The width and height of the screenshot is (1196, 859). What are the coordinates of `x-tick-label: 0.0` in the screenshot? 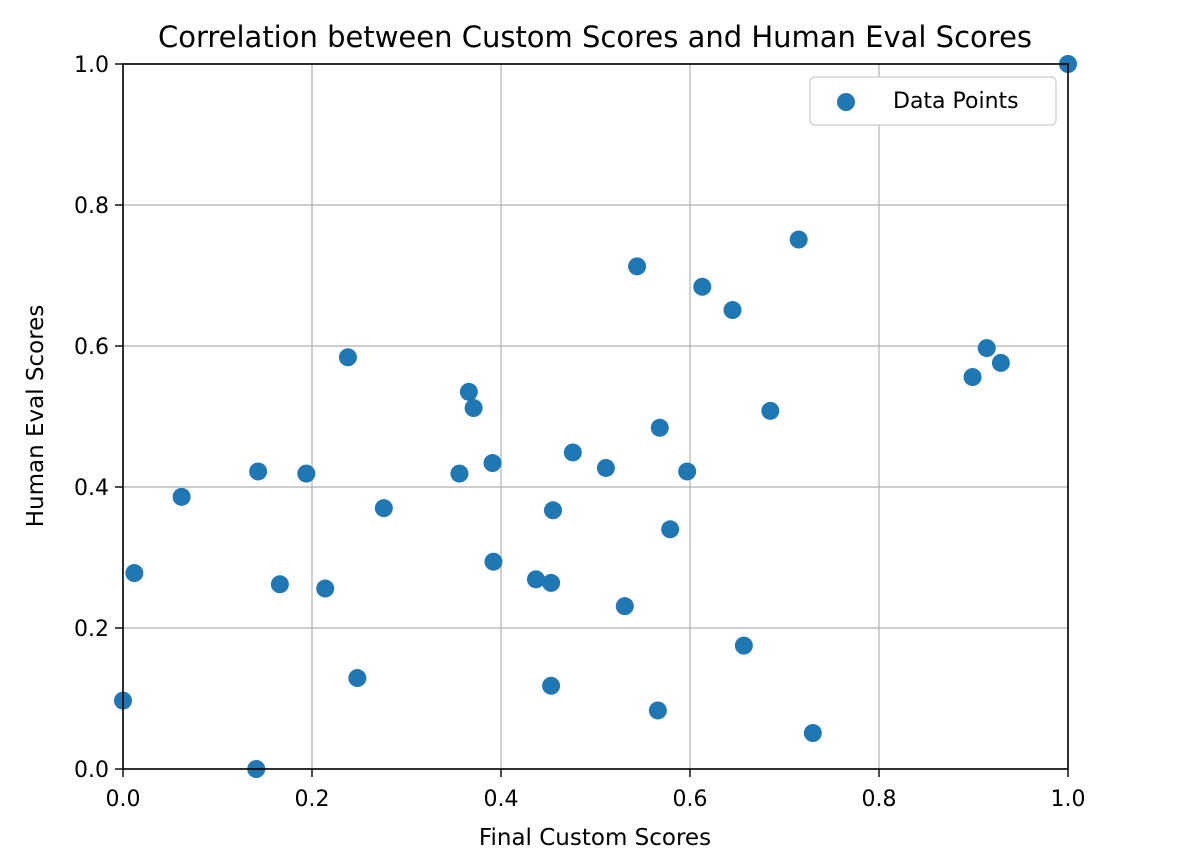 It's located at (123, 799).